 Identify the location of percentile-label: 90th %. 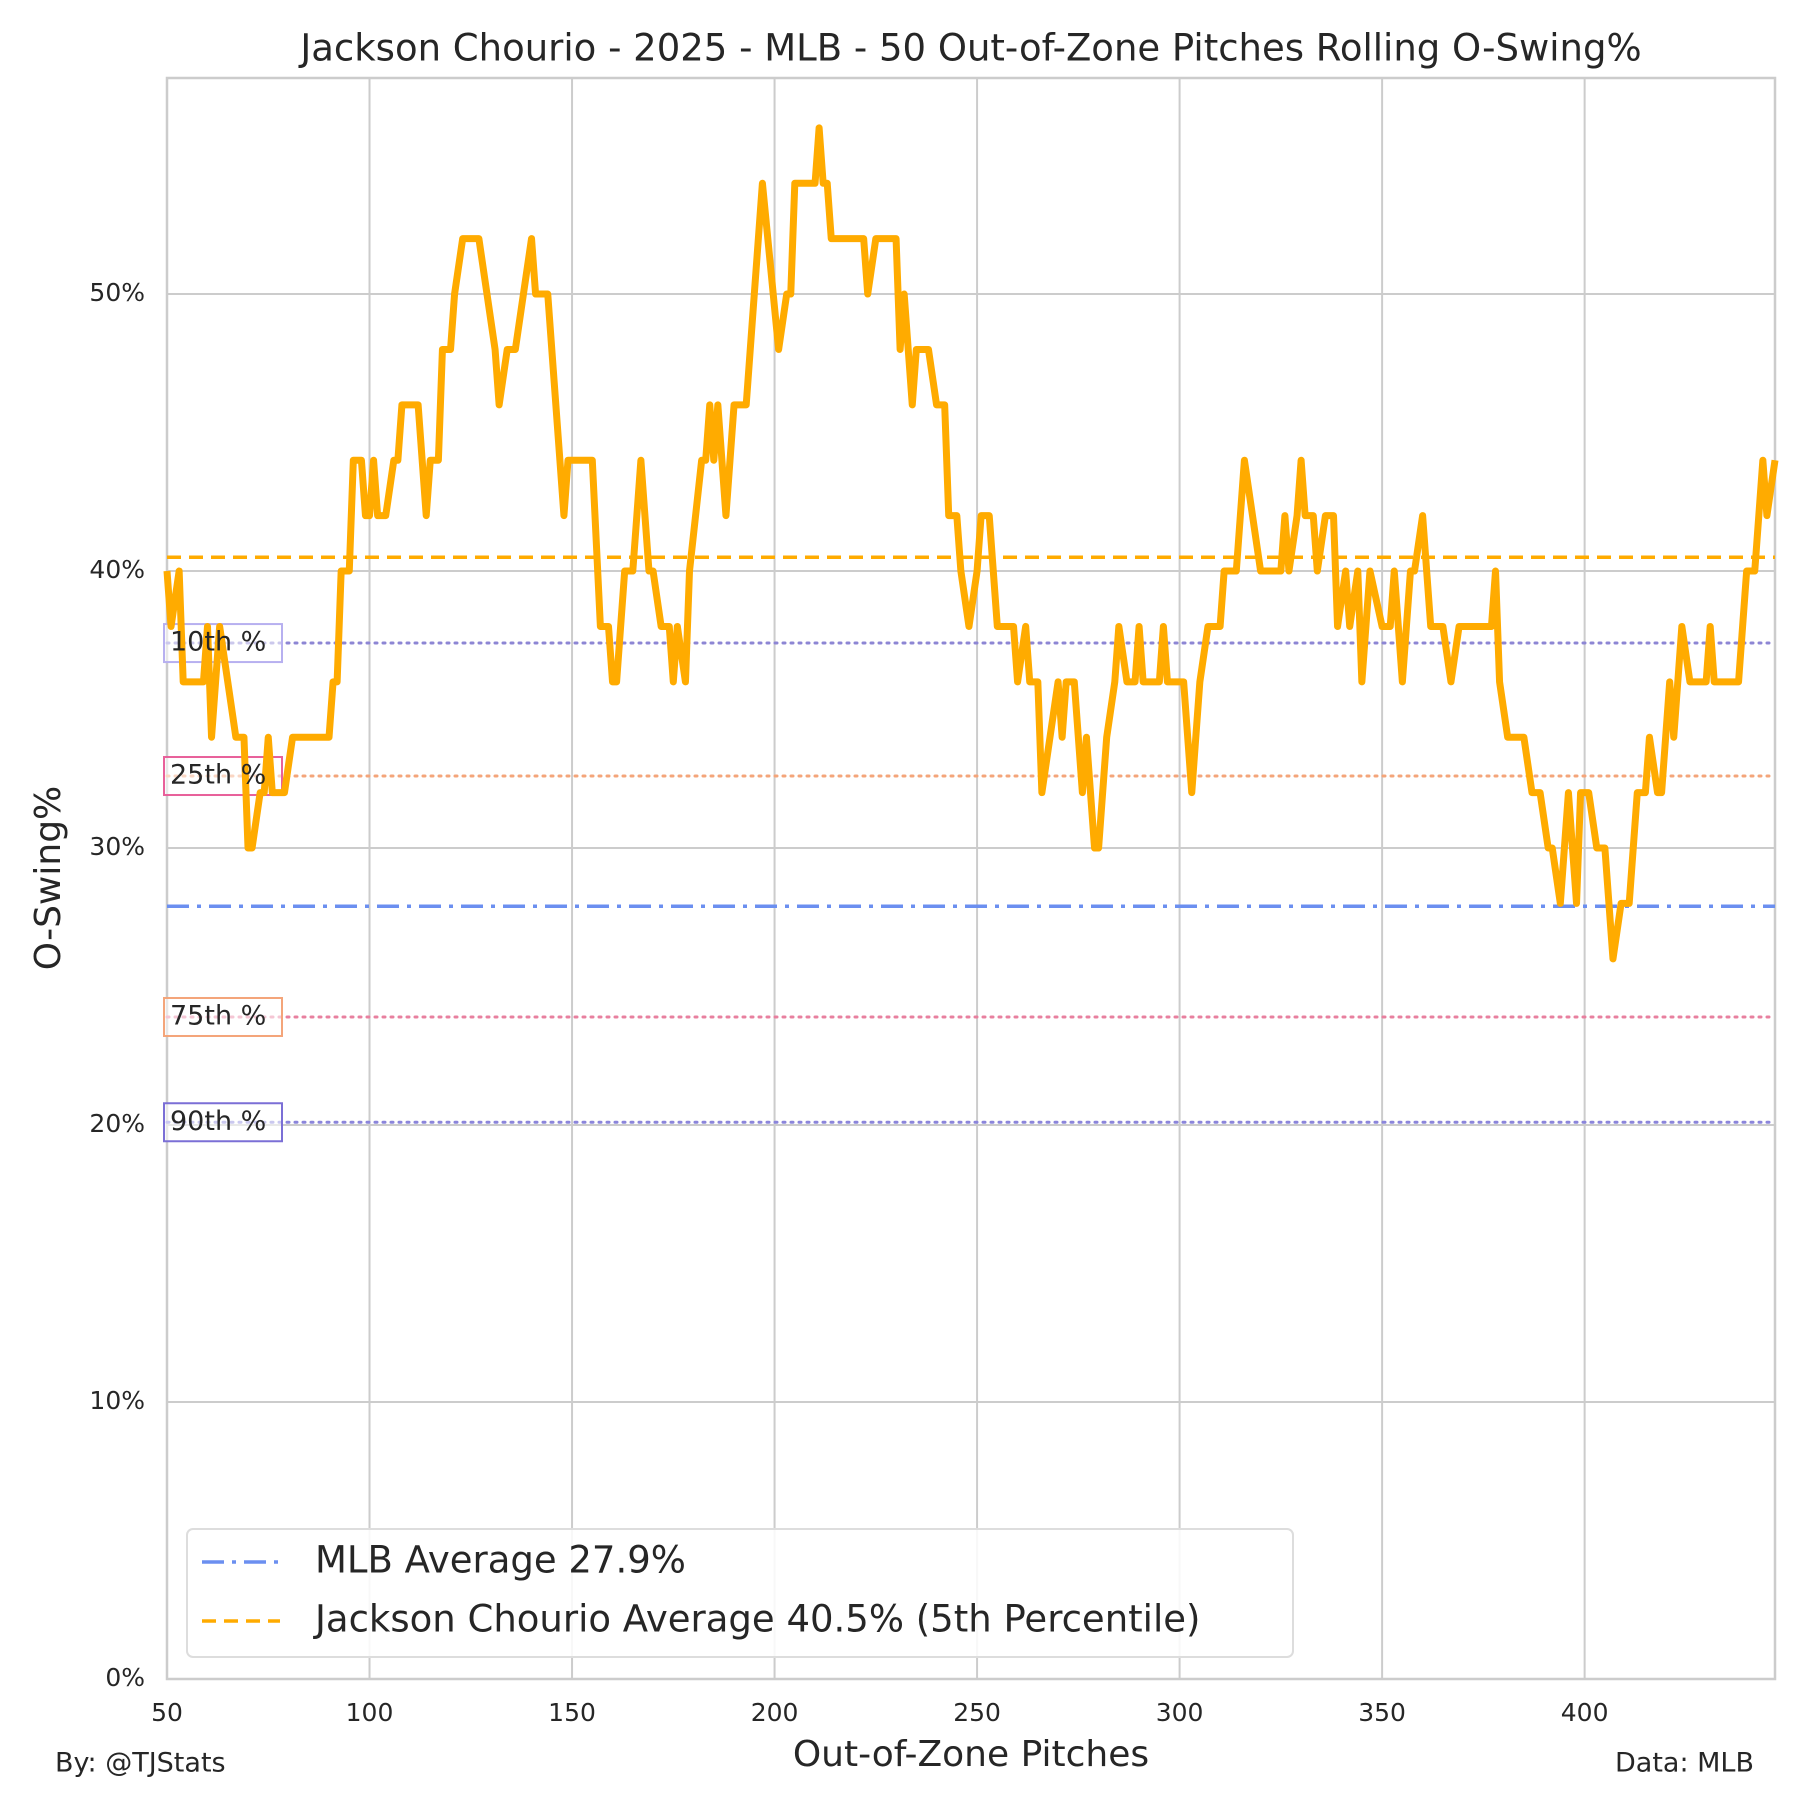
(218, 1121).